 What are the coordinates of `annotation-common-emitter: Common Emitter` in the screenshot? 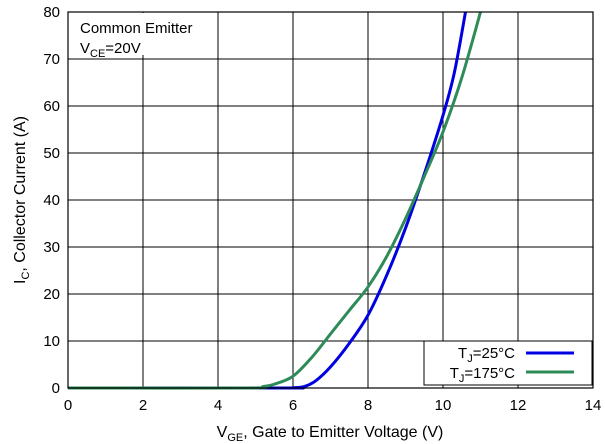 It's located at (136, 28).